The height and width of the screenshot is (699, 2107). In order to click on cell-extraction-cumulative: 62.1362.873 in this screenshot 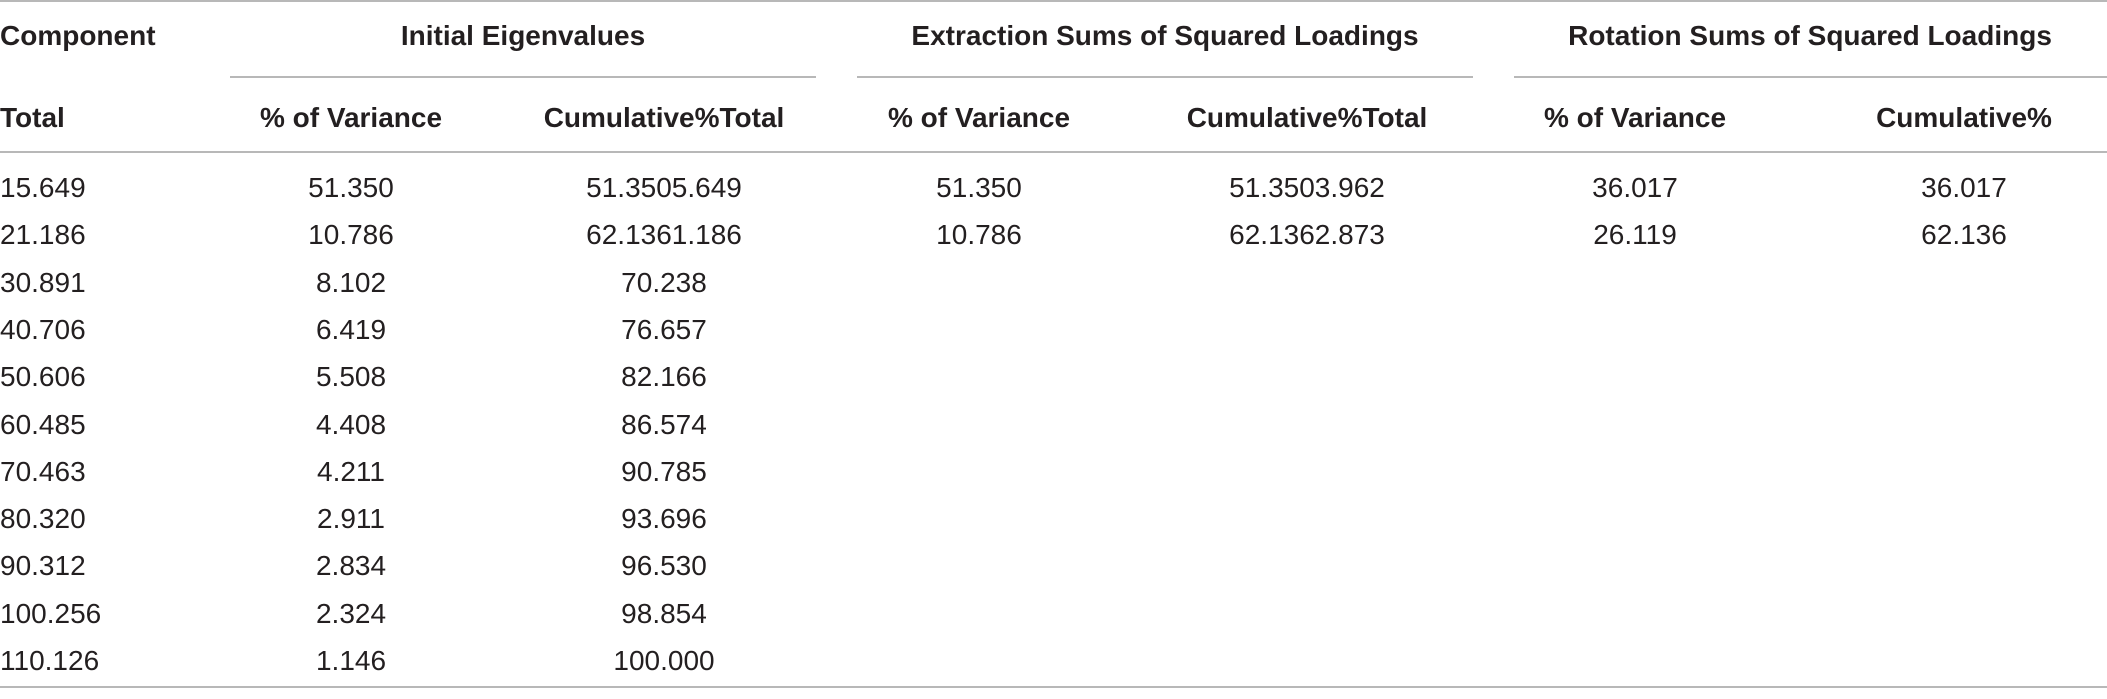, I will do `click(1307, 234)`.